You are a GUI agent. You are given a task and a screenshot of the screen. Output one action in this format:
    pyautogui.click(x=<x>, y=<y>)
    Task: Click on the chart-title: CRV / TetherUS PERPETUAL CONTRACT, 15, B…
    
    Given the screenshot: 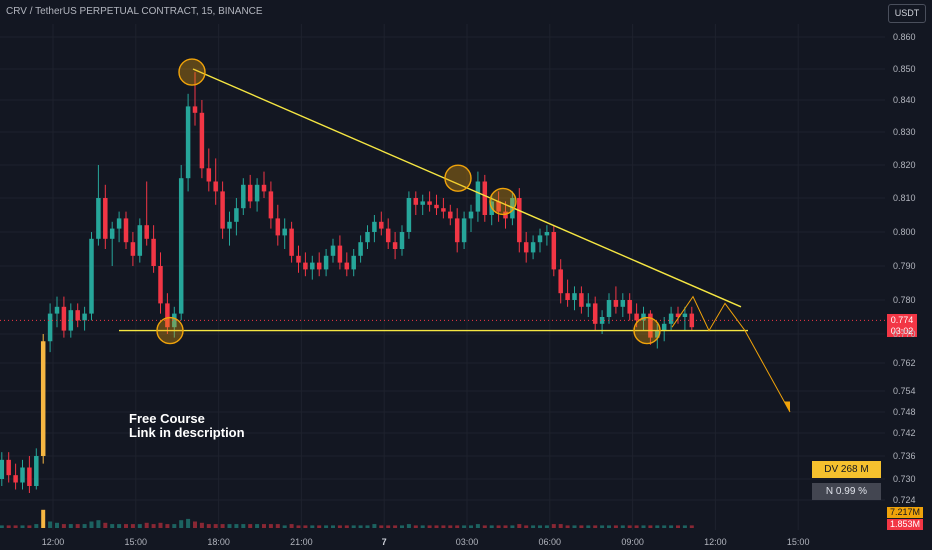 What is the action you would take?
    pyautogui.click(x=134, y=11)
    